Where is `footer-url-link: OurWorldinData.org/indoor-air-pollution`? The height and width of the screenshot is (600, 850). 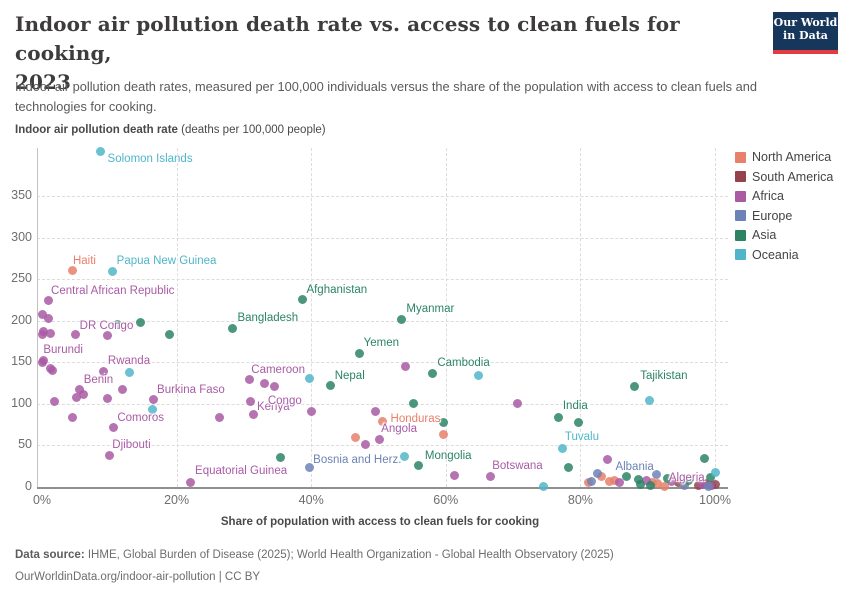 footer-url-link: OurWorldinData.org/indoor-air-pollution is located at coordinates (115, 577).